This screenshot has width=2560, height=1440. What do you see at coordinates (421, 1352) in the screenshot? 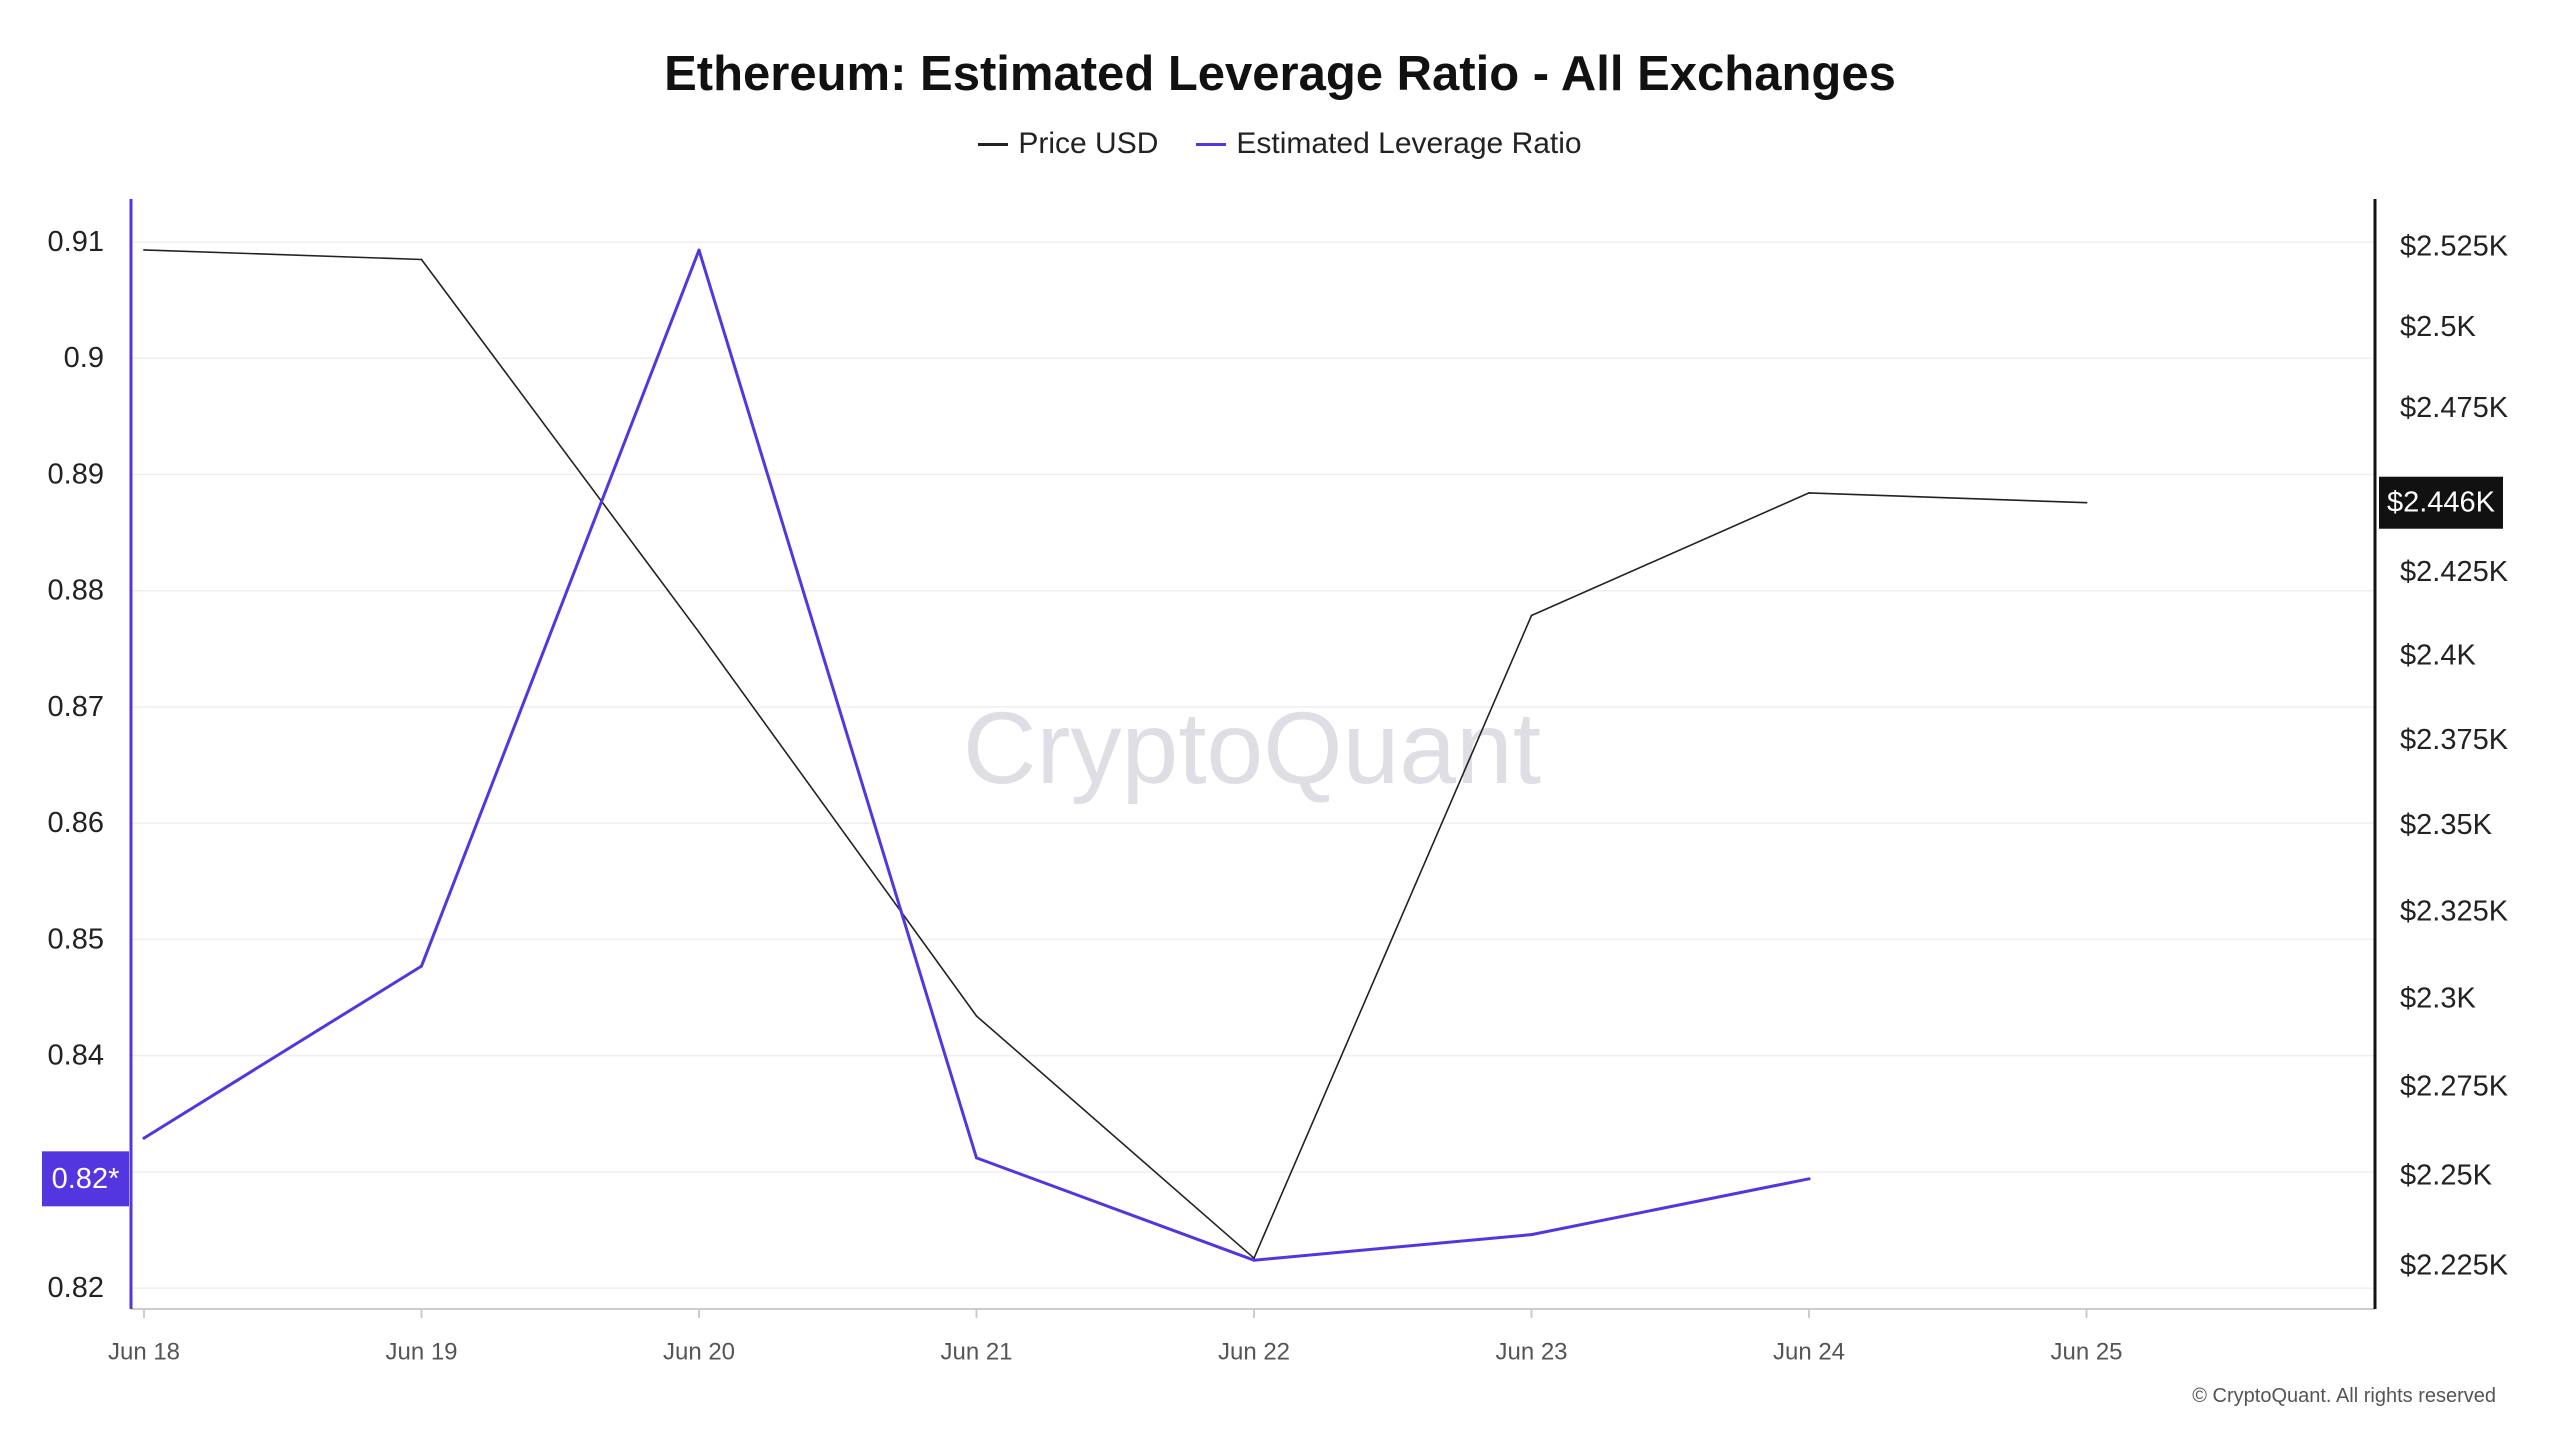
I see `x-tick-label: Jun 19` at bounding box center [421, 1352].